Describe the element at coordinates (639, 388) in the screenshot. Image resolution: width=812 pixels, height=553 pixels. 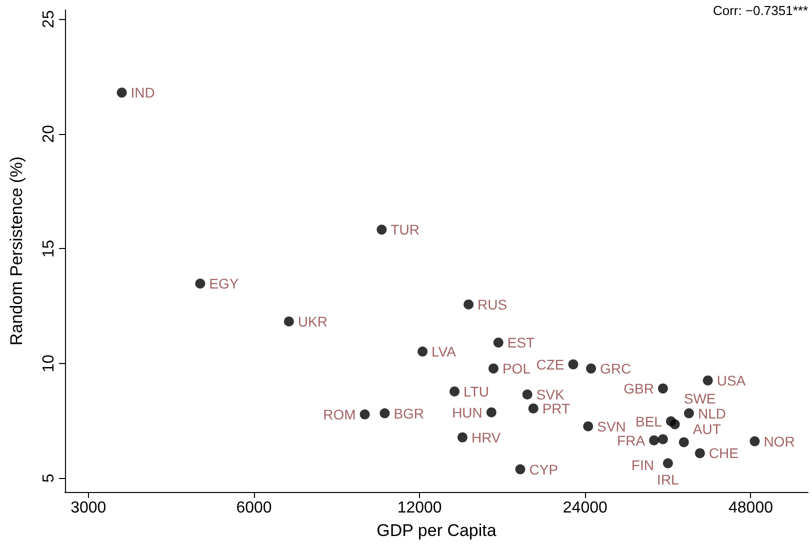
I see `data-label: GBR` at that location.